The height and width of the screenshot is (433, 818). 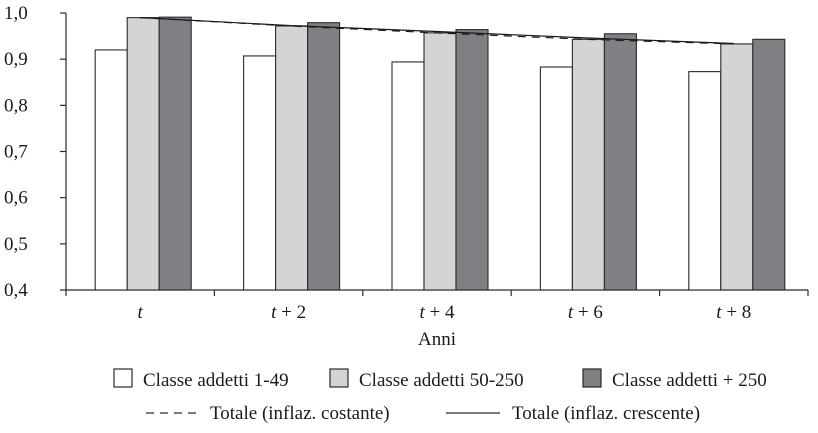 I want to click on legend-item-series-1: Classe addetti 1-49, so click(x=201, y=379).